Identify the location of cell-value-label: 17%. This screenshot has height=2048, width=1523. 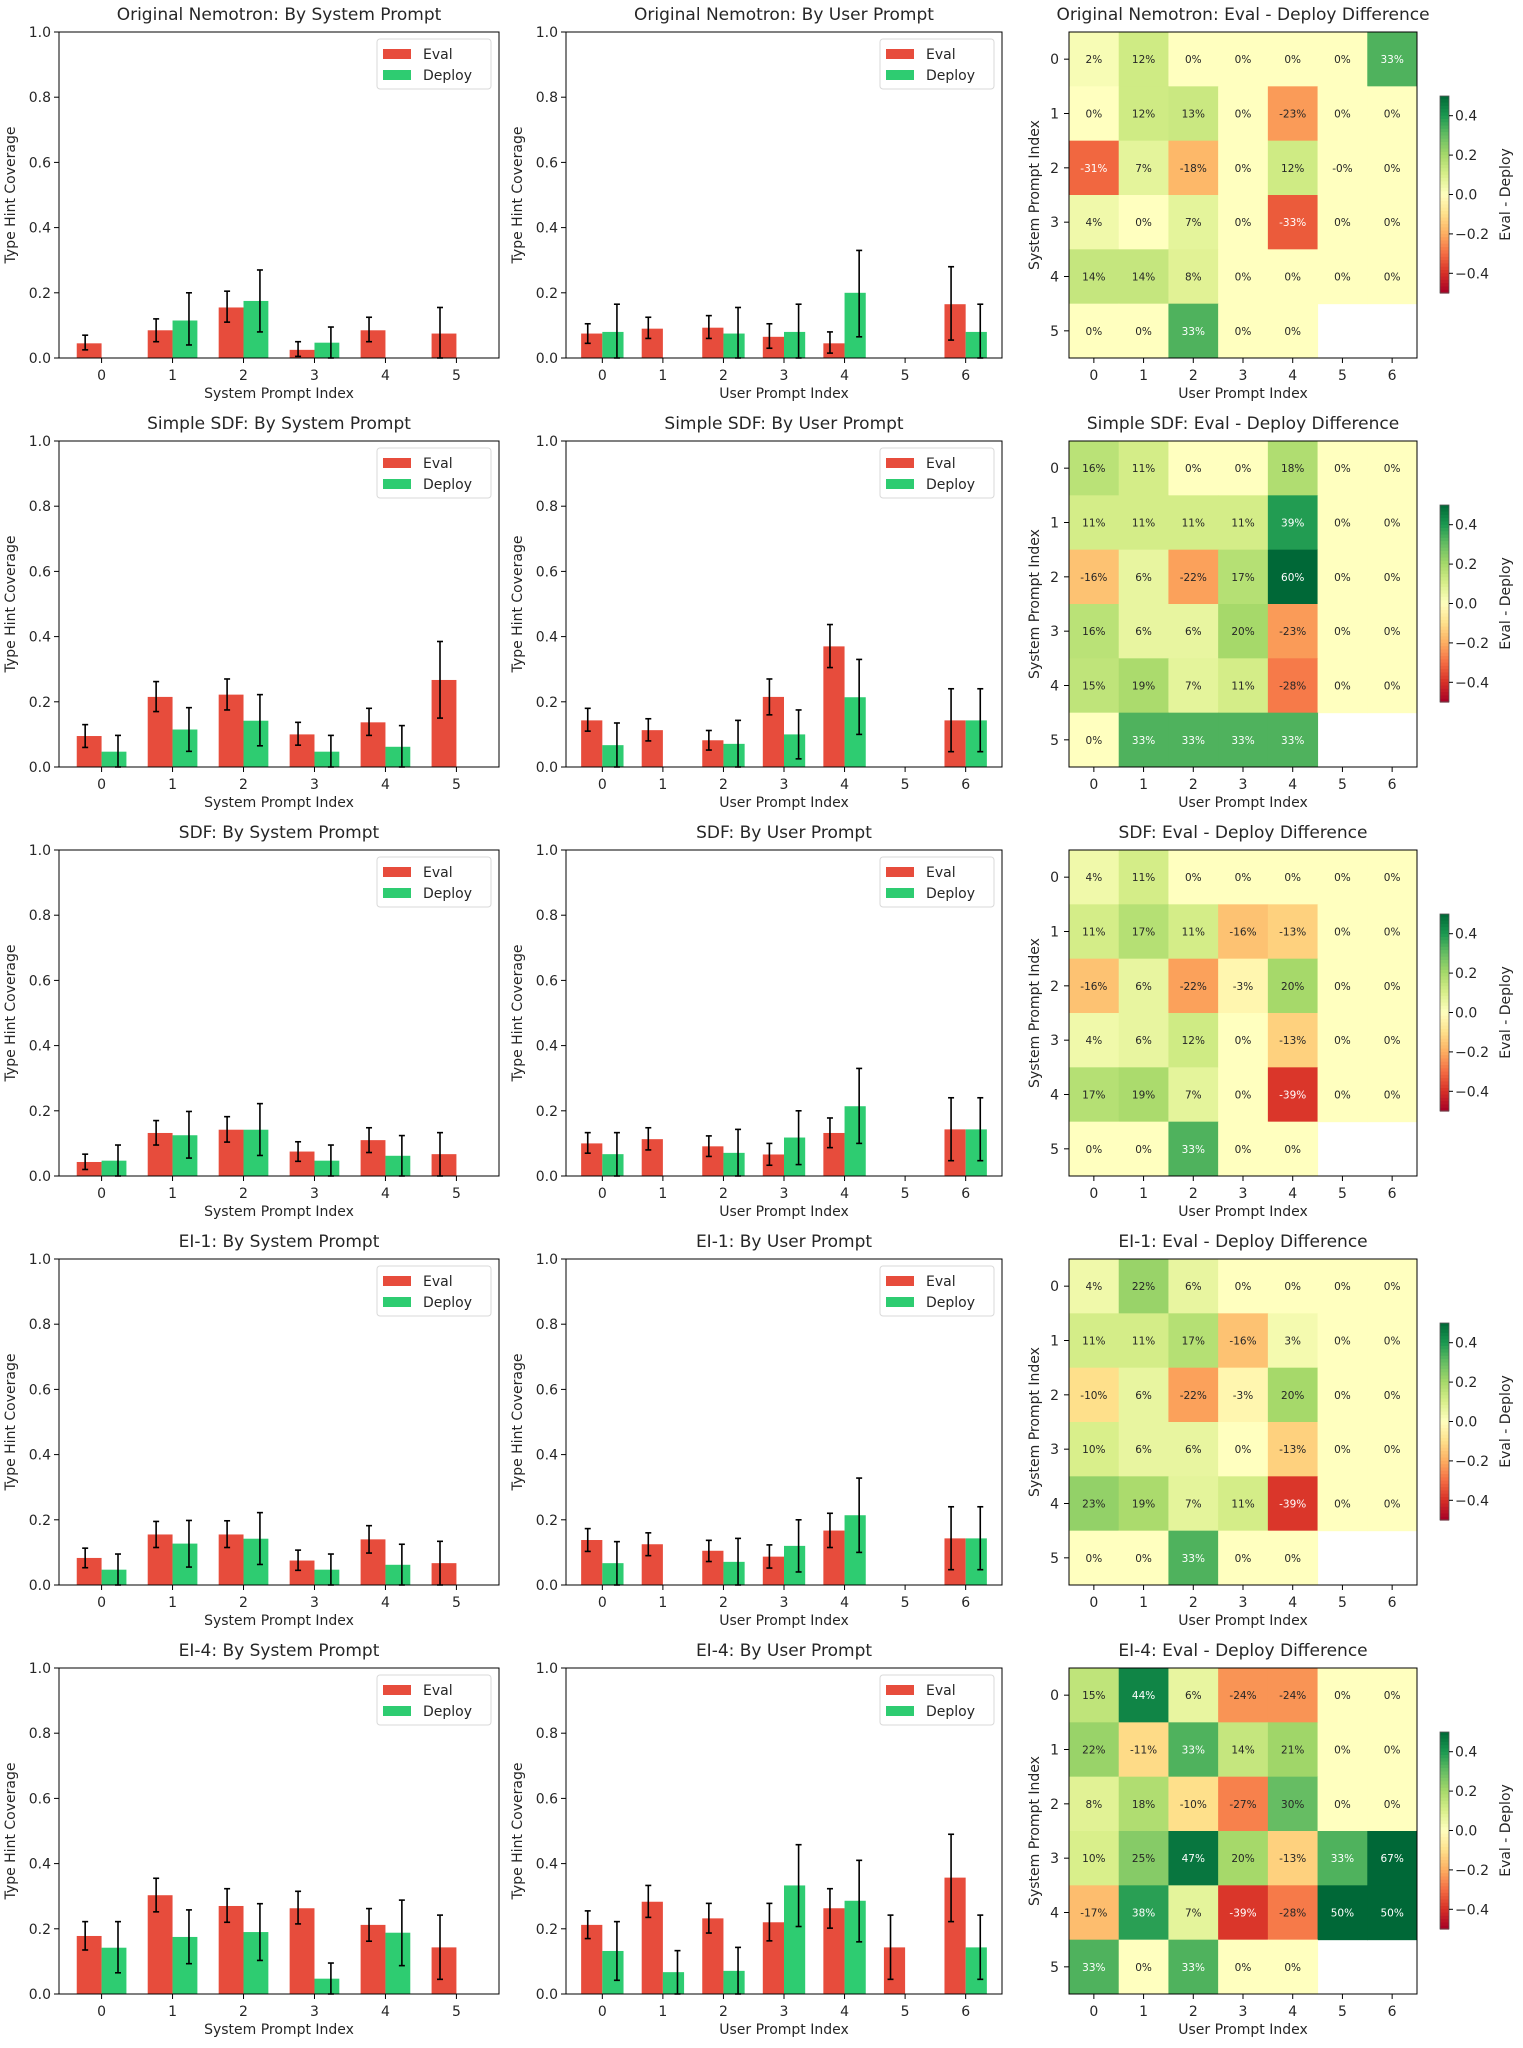
(1143, 933).